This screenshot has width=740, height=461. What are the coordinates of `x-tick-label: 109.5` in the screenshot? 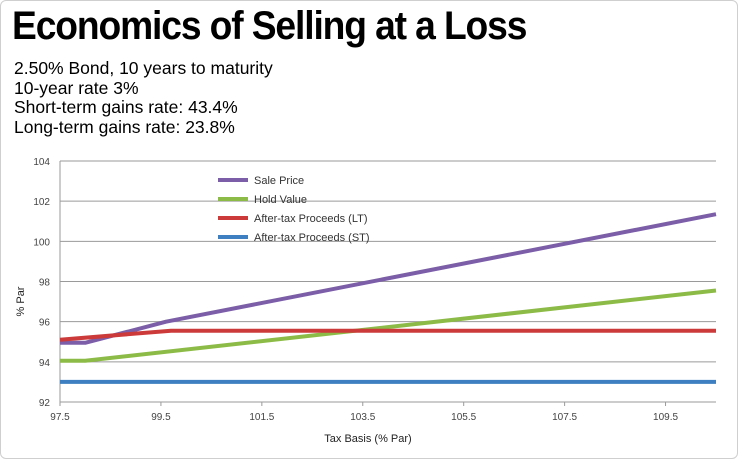 It's located at (665, 417).